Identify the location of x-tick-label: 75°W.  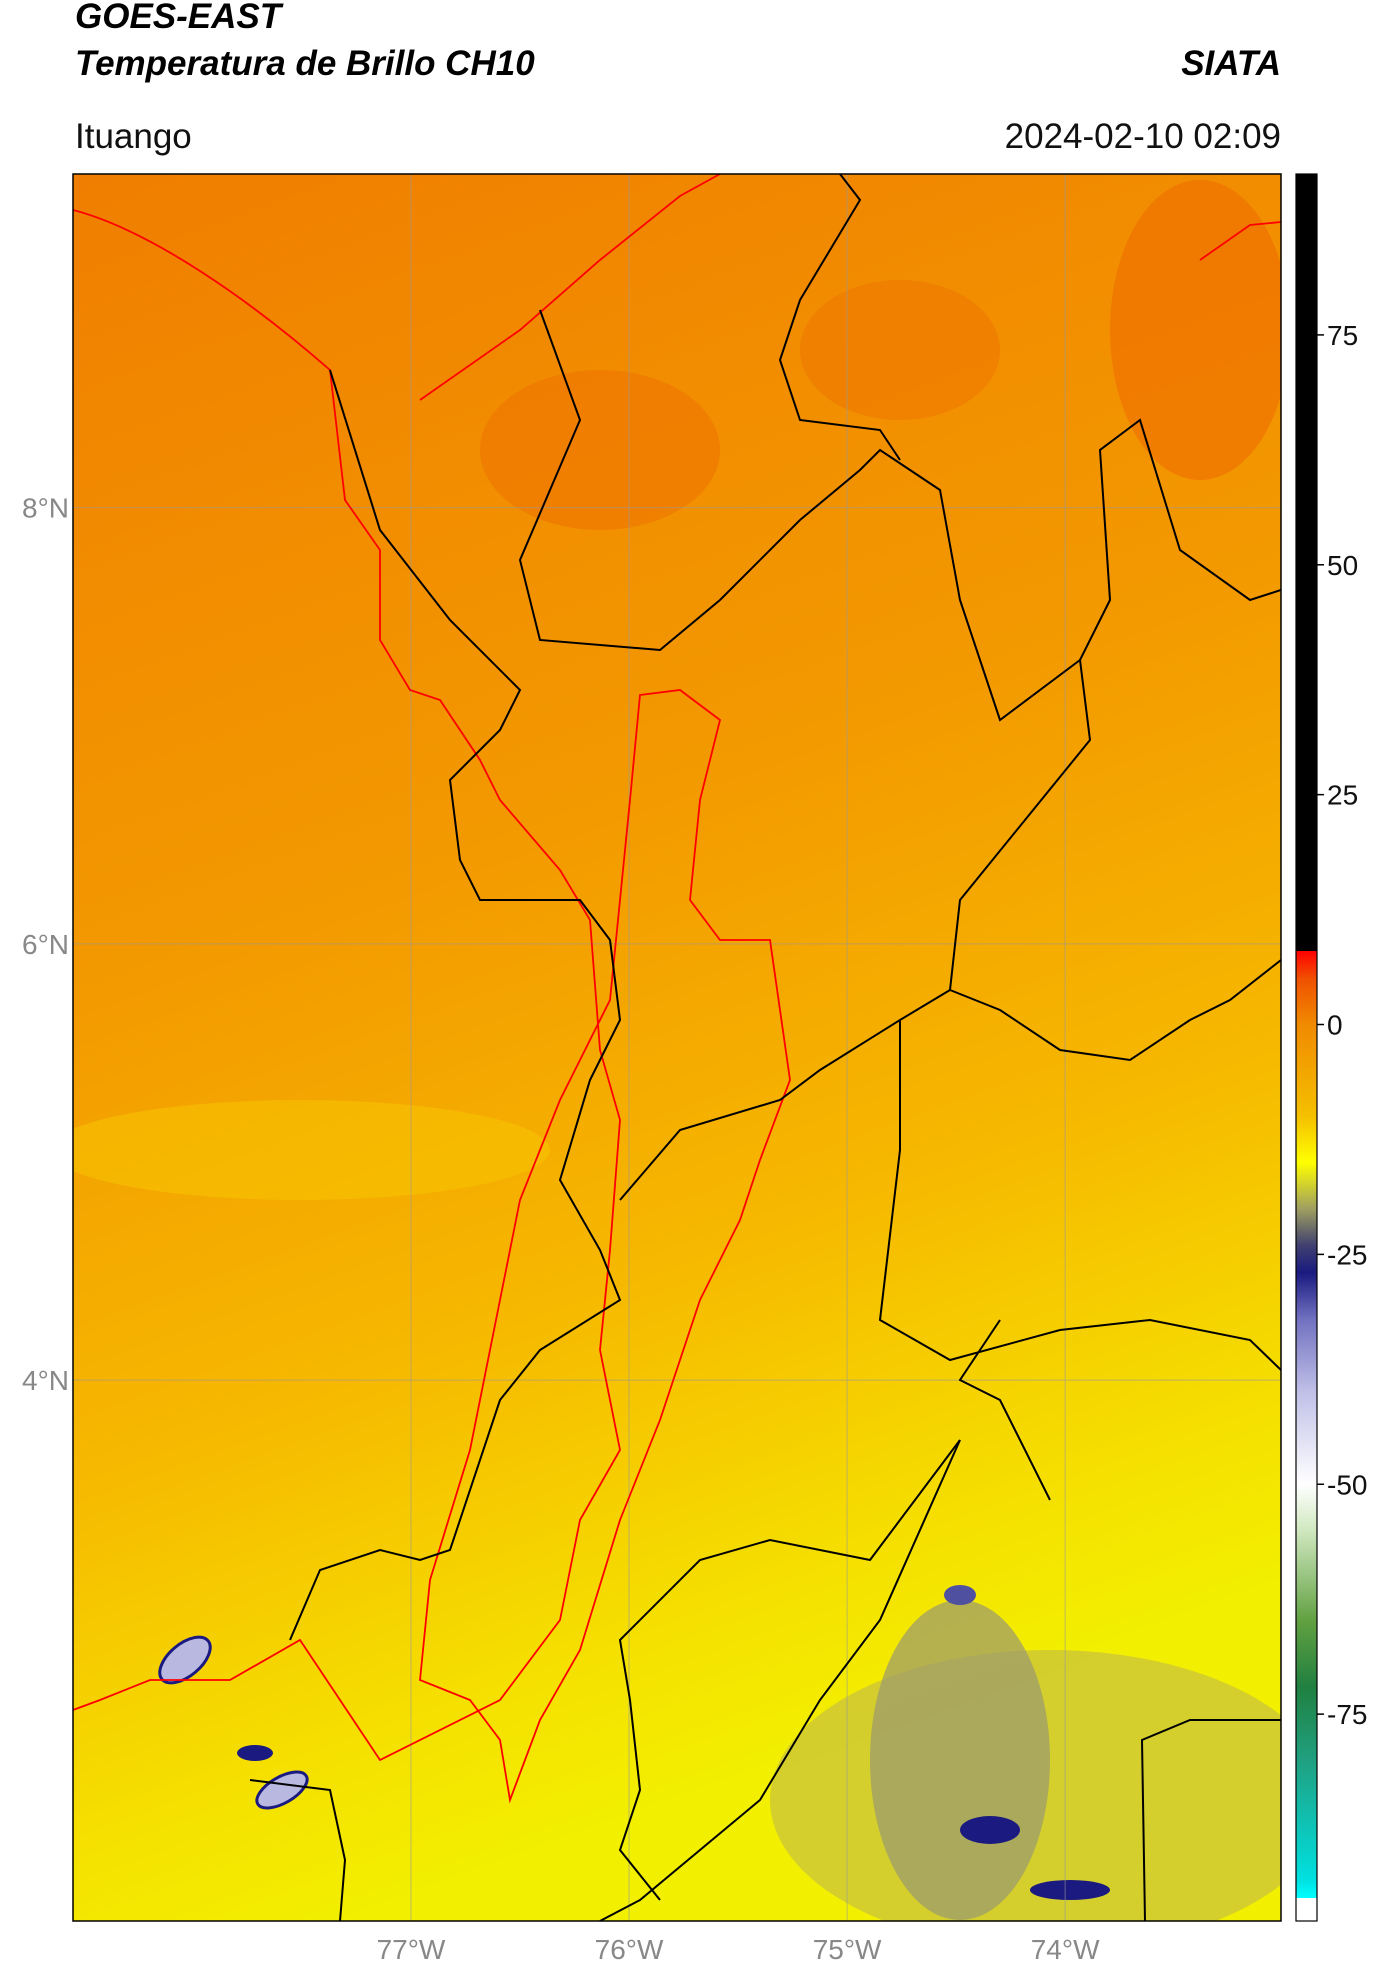
(847, 1949).